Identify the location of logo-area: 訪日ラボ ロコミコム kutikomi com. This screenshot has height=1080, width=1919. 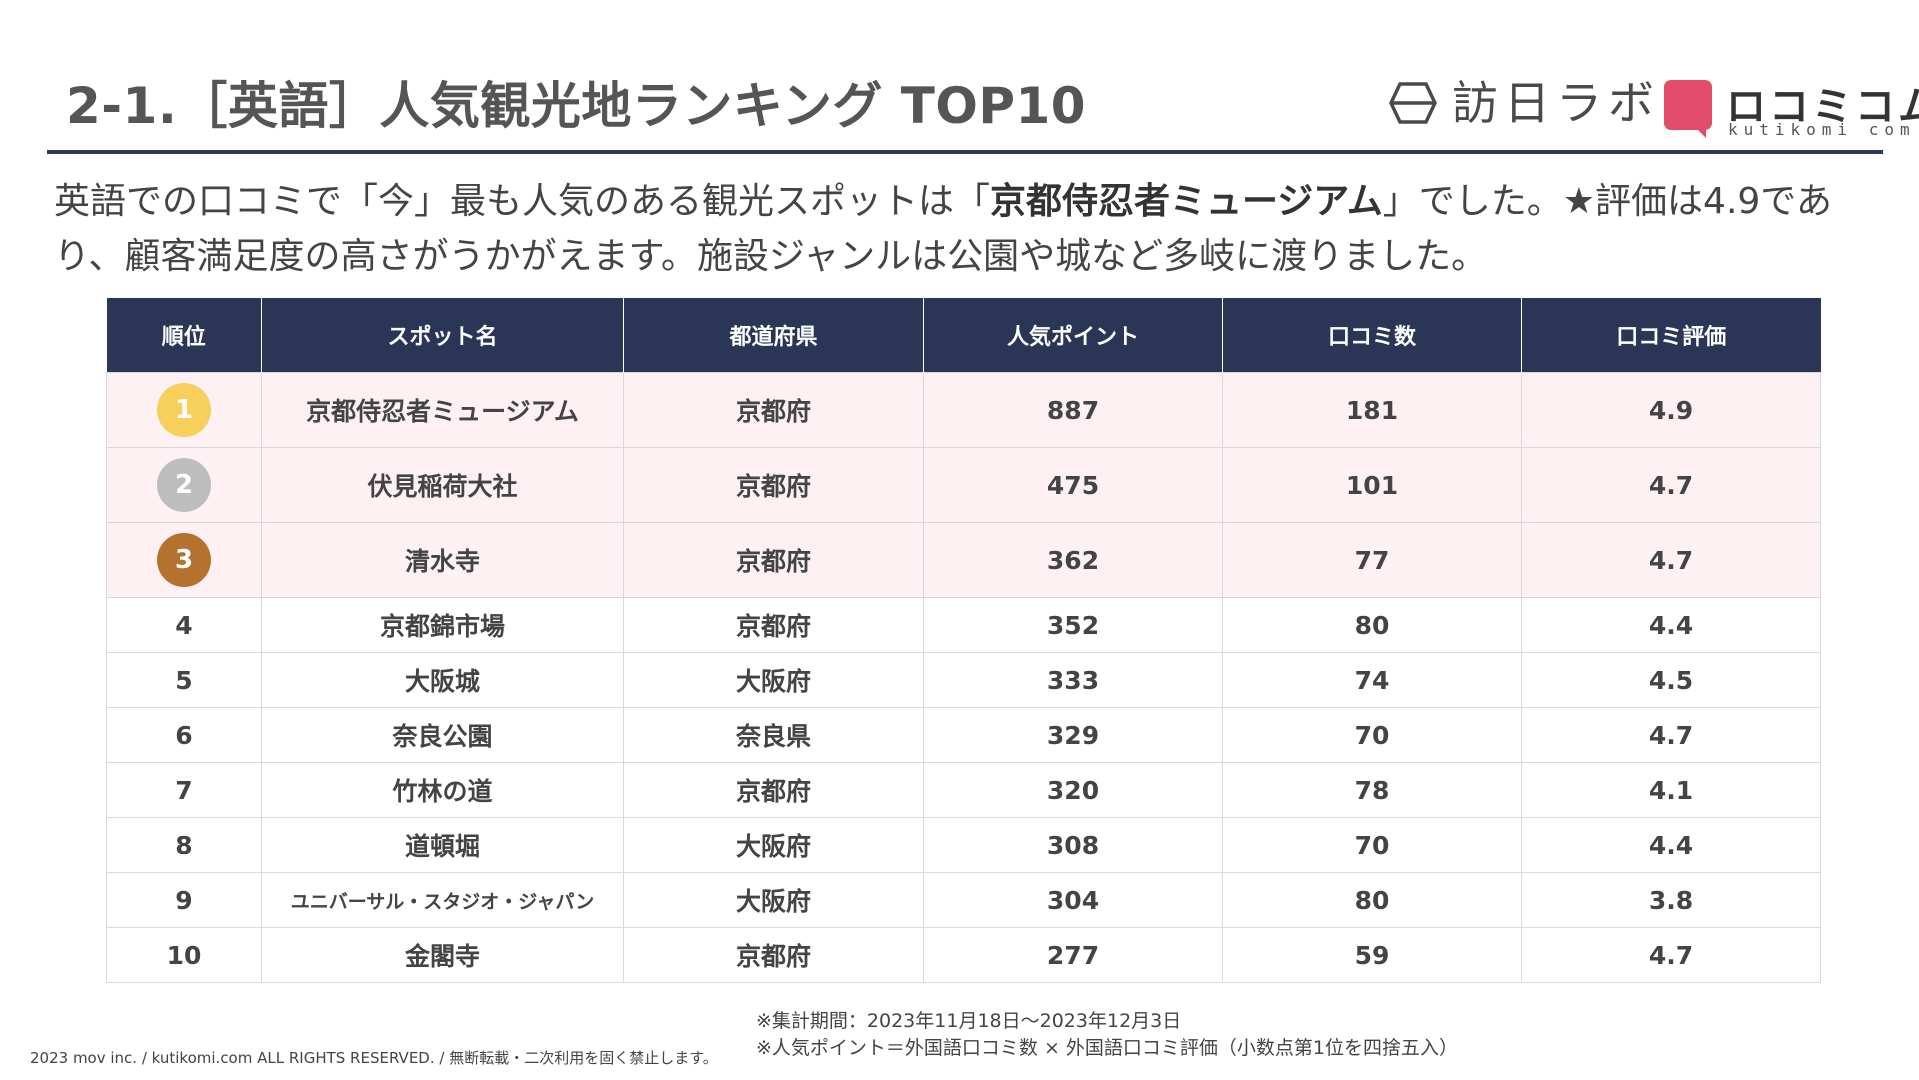
(1653, 111).